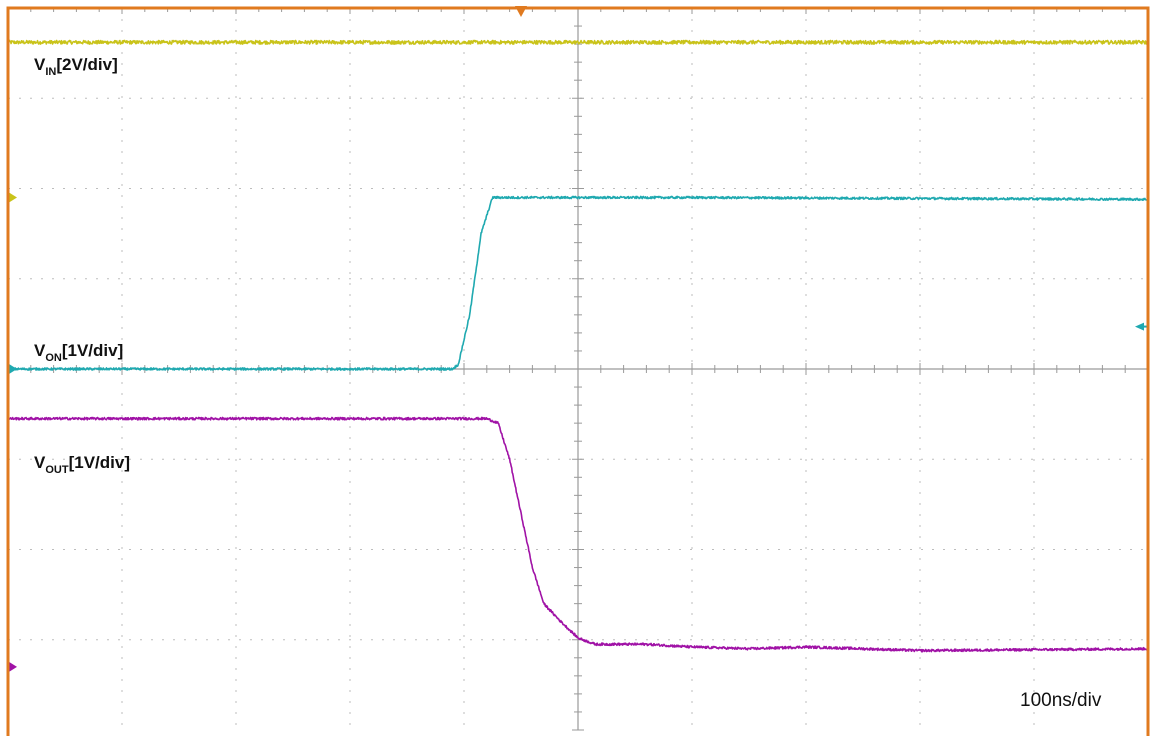 This screenshot has height=736, width=1156. I want to click on vout-label: VOUT[1V/div], so click(82, 464).